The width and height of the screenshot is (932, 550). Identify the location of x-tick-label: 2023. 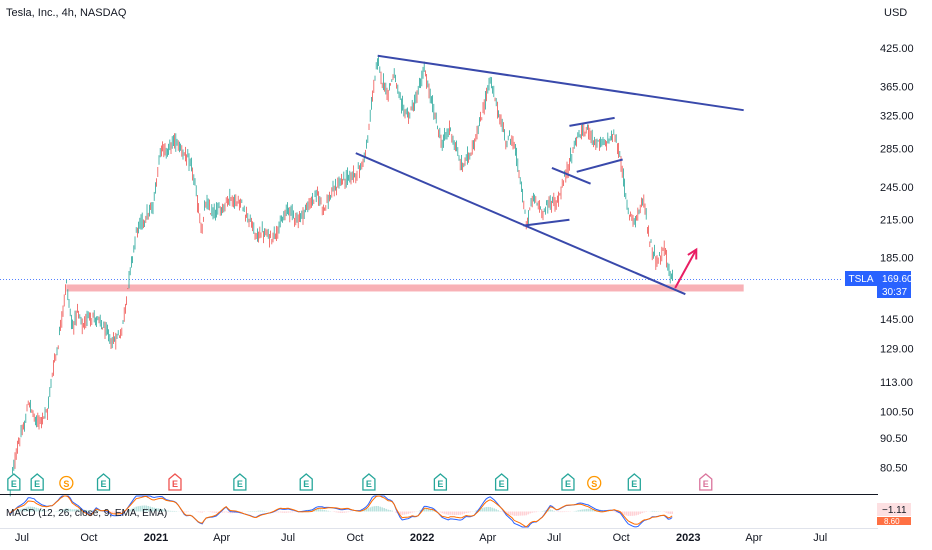
(688, 538).